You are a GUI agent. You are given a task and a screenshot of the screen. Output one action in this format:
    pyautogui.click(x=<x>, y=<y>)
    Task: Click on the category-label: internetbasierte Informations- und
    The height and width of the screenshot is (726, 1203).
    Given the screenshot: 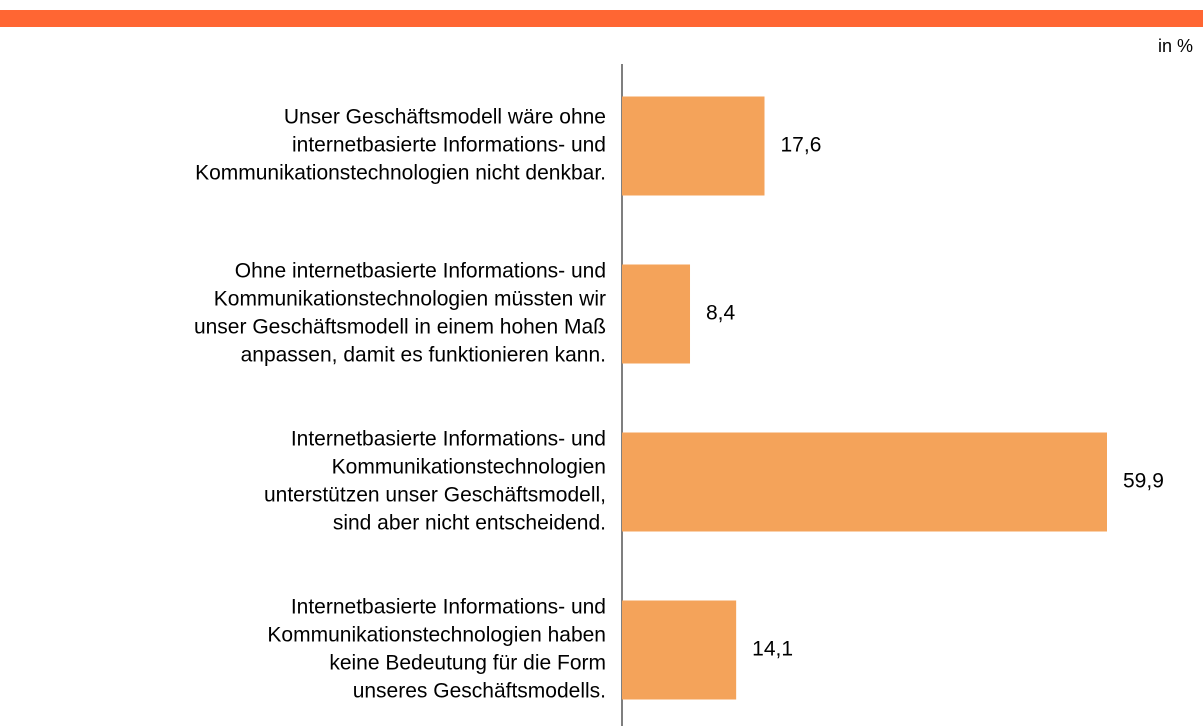 What is the action you would take?
    pyautogui.click(x=449, y=145)
    